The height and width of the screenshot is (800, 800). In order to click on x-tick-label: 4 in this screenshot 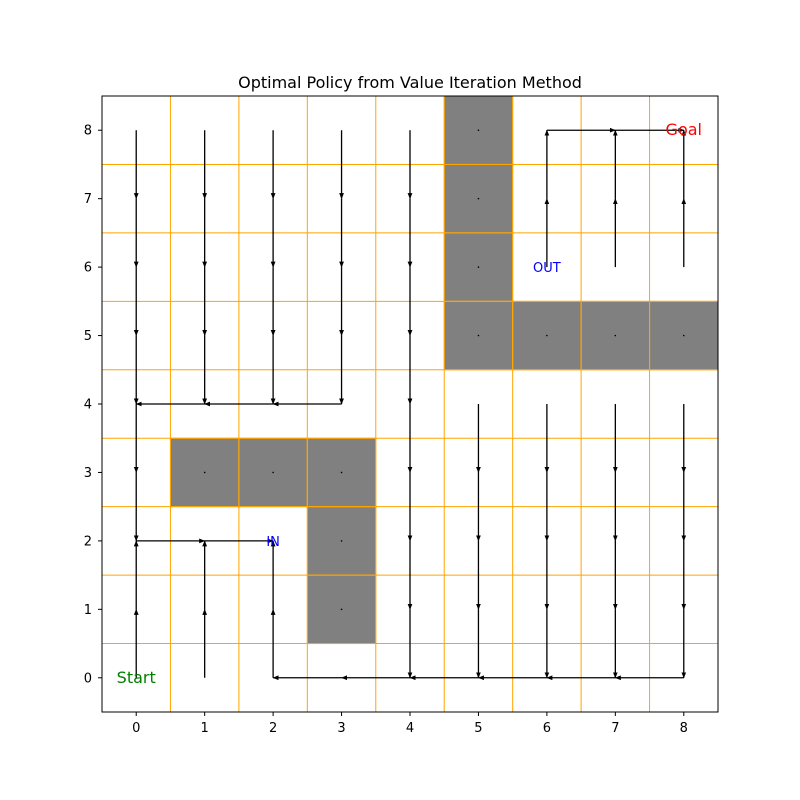, I will do `click(410, 728)`.